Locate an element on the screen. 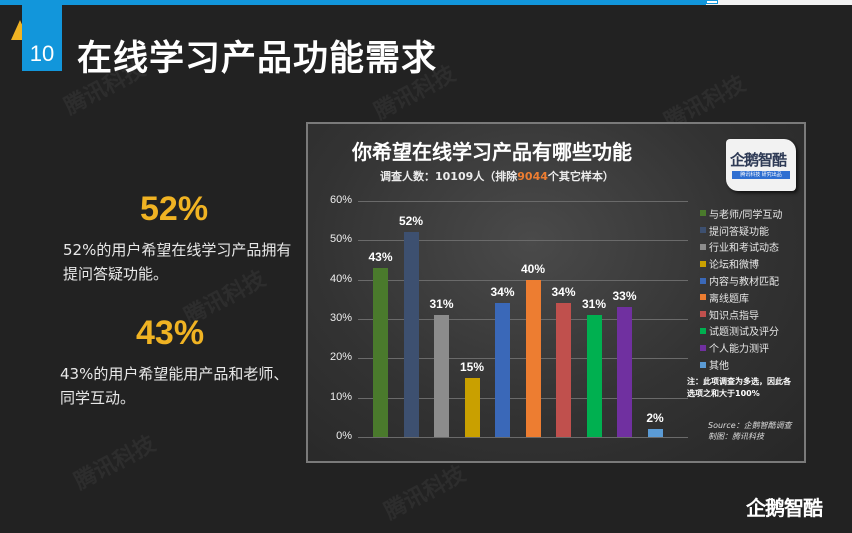 This screenshot has height=533, width=852. chart-subtitle: 调查人数：10109人（排除9044个其它样本） is located at coordinates (497, 176).